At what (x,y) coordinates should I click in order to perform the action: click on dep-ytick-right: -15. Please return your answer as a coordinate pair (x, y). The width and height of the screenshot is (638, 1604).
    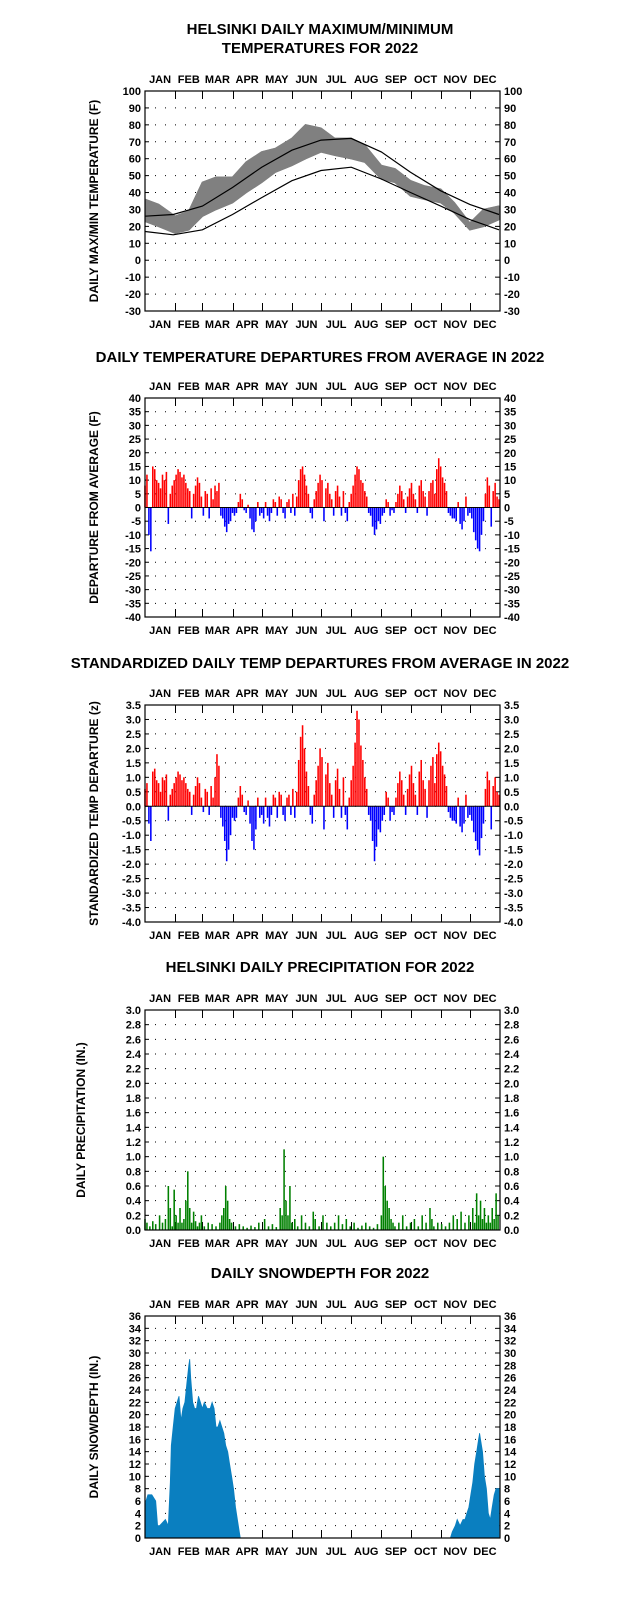
    Looking at the image, I should click on (512, 550).